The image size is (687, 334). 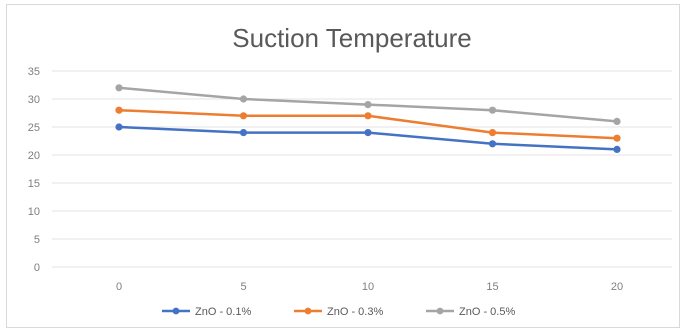 I want to click on x-tick-label: 10, so click(x=368, y=287).